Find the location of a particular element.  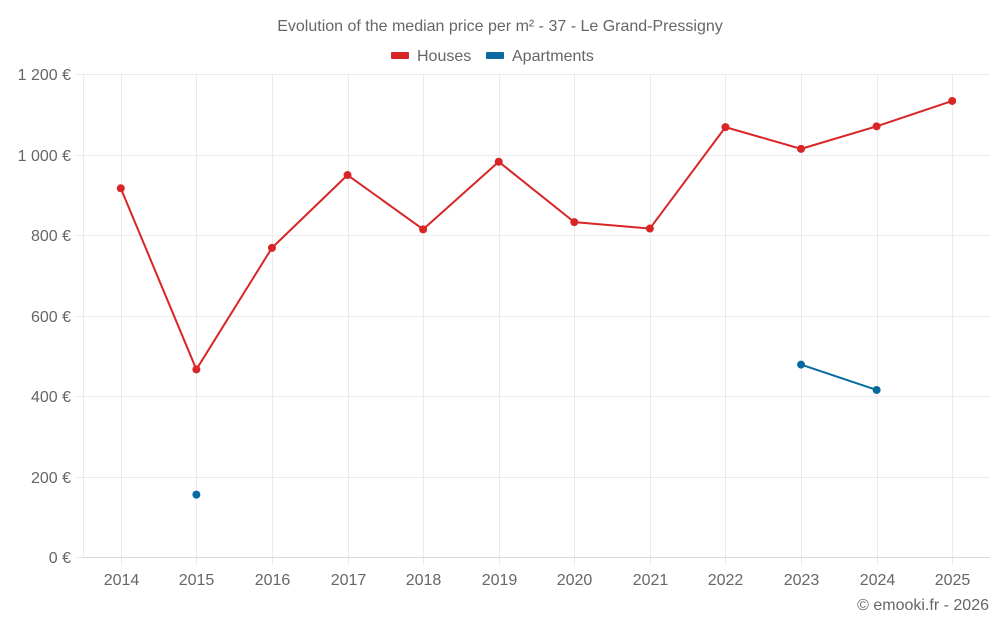

y-tick-label: 800 € is located at coordinates (51, 236).